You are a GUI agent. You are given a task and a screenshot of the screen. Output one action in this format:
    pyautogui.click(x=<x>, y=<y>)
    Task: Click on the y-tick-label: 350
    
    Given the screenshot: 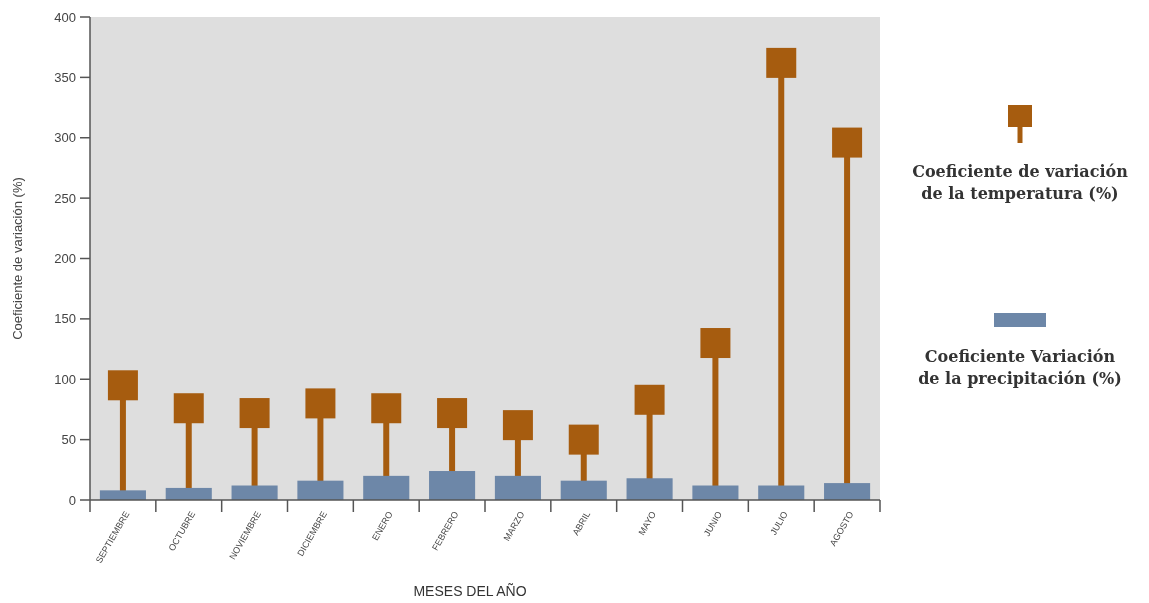 What is the action you would take?
    pyautogui.click(x=65, y=77)
    